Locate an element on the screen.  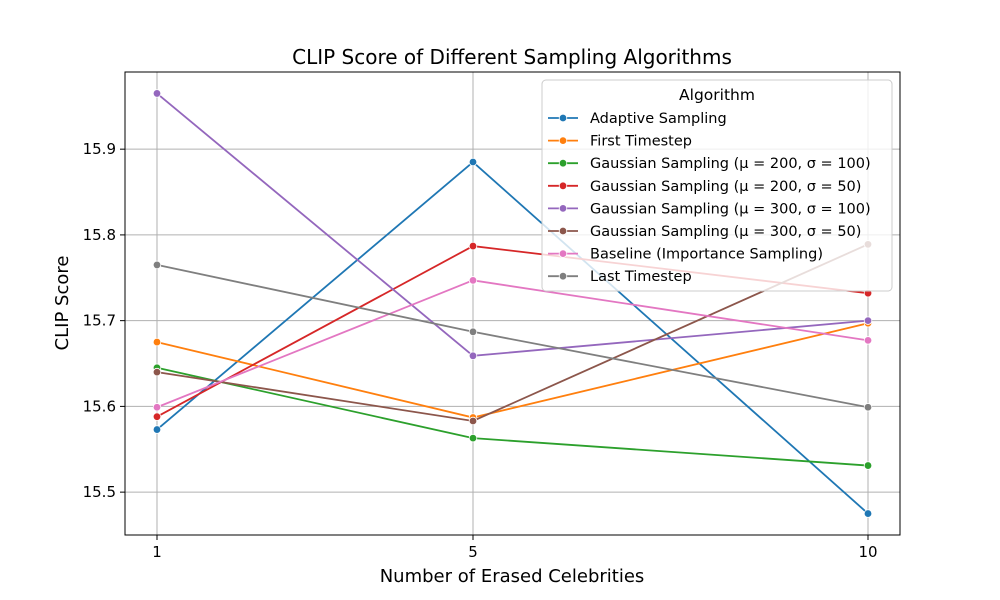
legend-entry-label: First Timestep is located at coordinates (641, 142).